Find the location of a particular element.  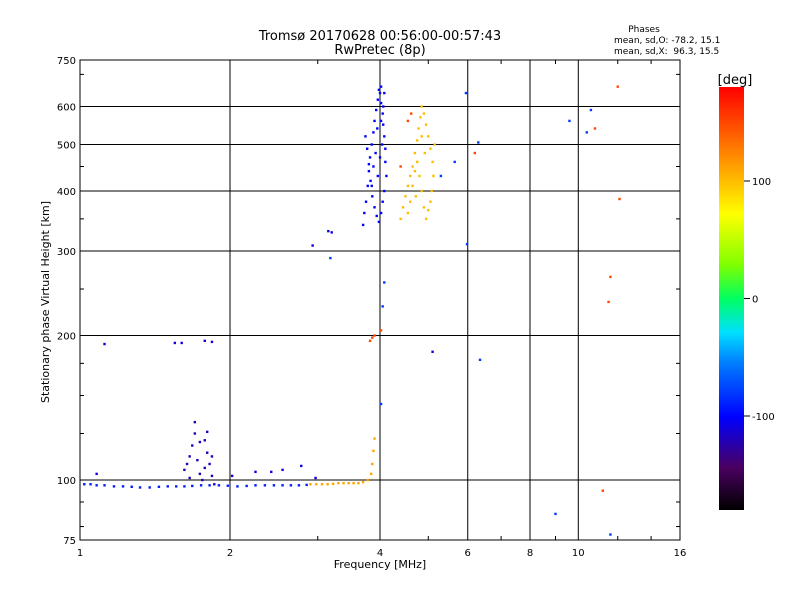

colorbar-tick-label: 100 is located at coordinates (761, 182).